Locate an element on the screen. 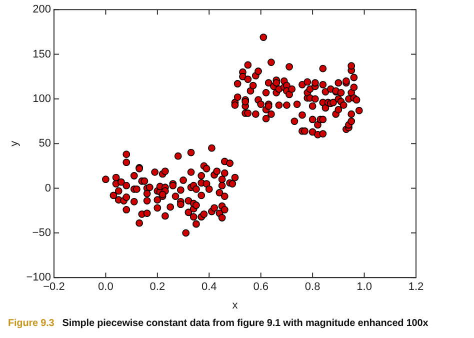 Image resolution: width=474 pixels, height=338 pixels. y-tick-label: −50 is located at coordinates (41, 232).